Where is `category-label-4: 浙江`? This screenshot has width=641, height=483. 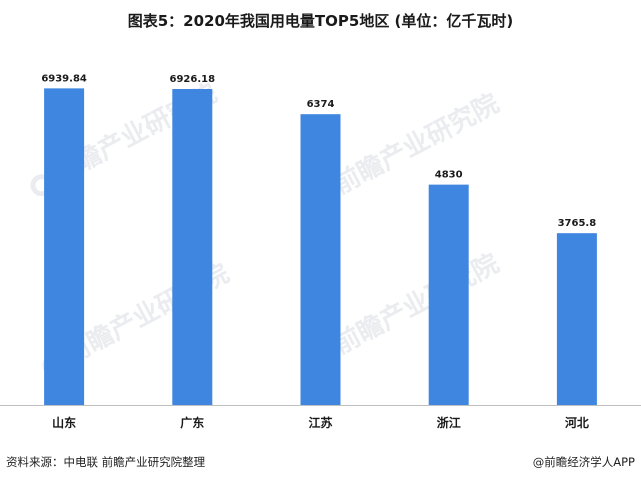
category-label-4: 浙江 is located at coordinates (449, 422).